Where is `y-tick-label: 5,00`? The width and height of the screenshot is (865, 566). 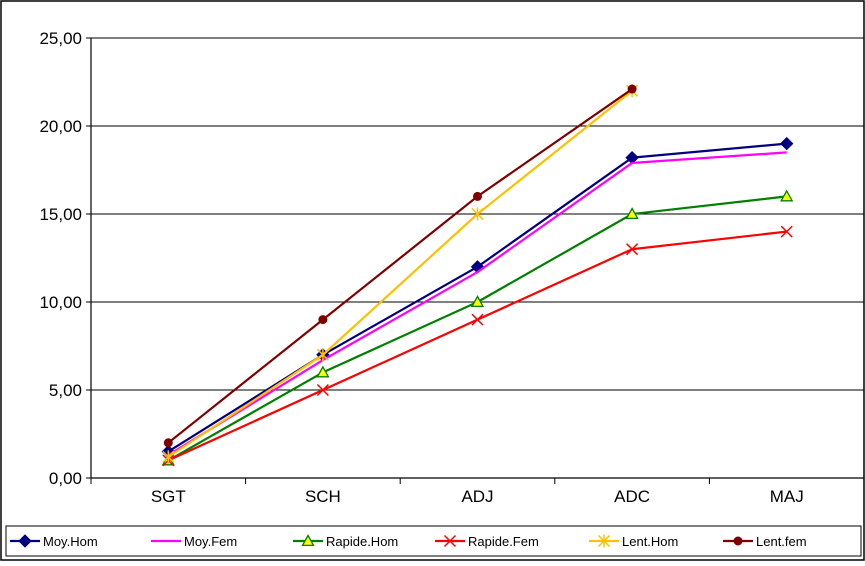
y-tick-label: 5,00 is located at coordinates (65, 390).